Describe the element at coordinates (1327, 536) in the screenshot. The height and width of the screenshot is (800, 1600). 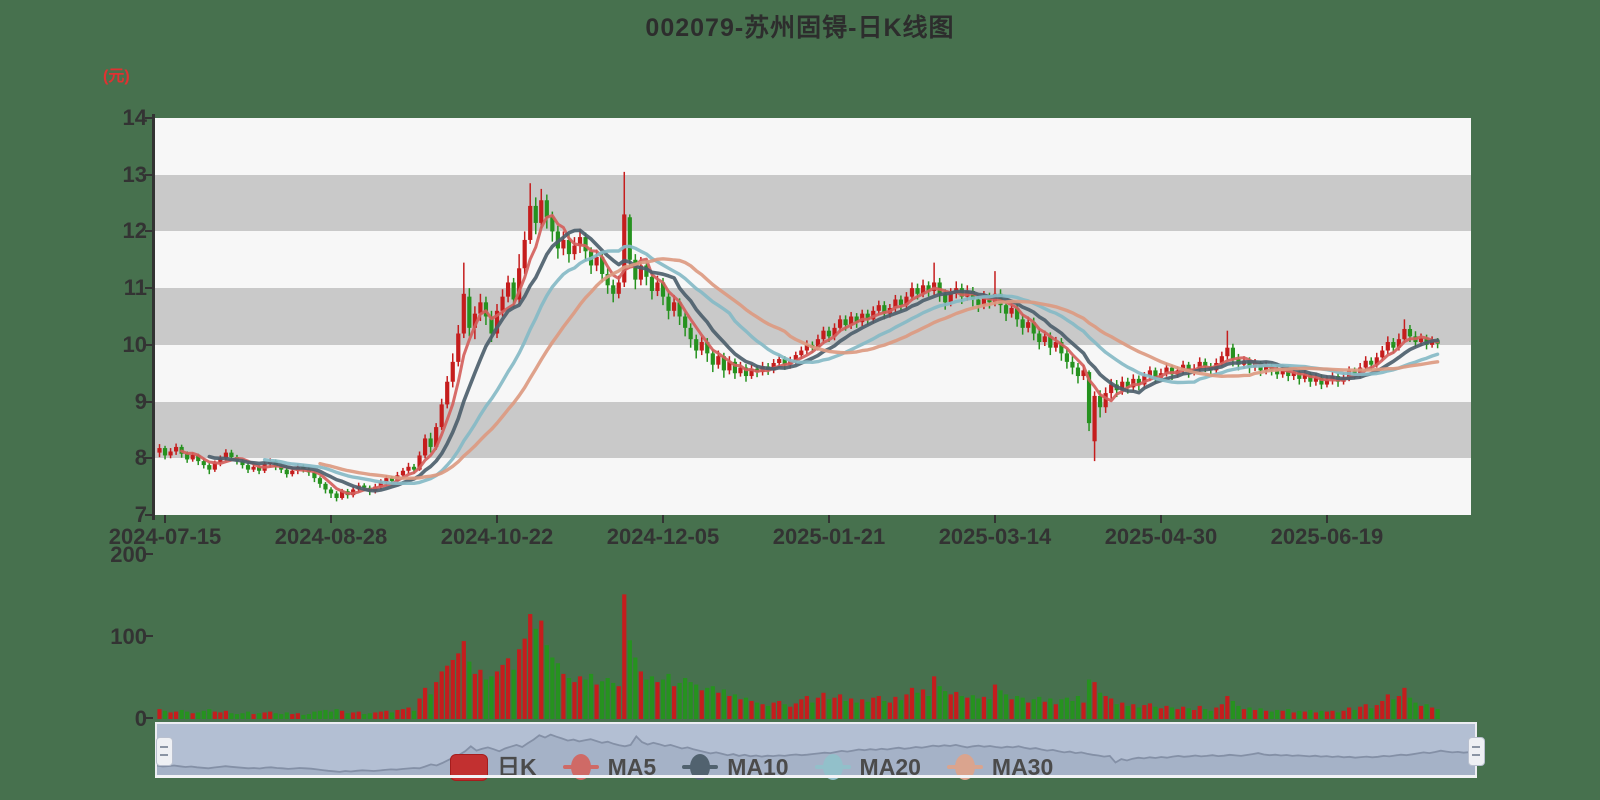
I see `date-axis-label: 2025-06-19` at that location.